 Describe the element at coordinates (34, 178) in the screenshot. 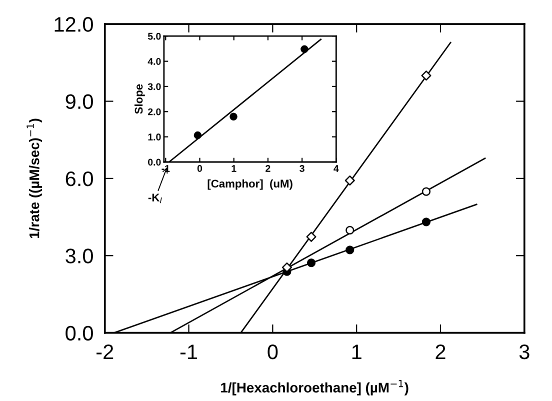

I see `y-axis-title: 1/rate ((µM/sec)$^{−1}$)` at that location.